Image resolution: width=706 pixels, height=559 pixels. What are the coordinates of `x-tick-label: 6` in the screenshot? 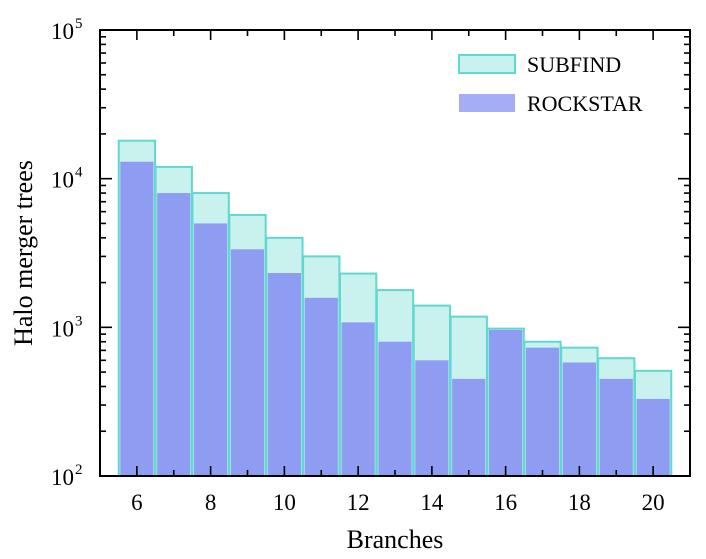 It's located at (137, 502).